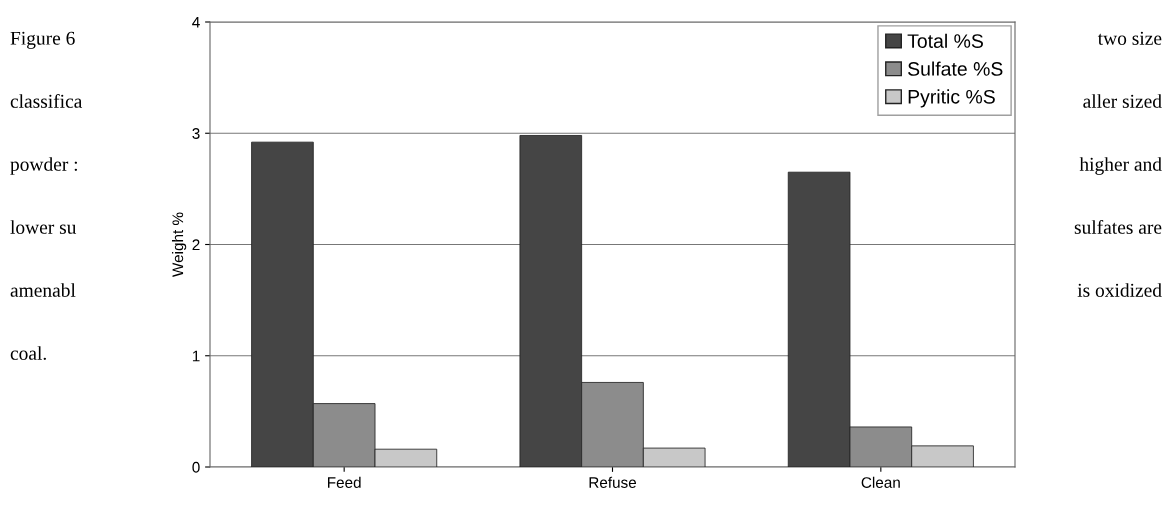  What do you see at coordinates (196, 22) in the screenshot?
I see `y-tick-label: 4` at bounding box center [196, 22].